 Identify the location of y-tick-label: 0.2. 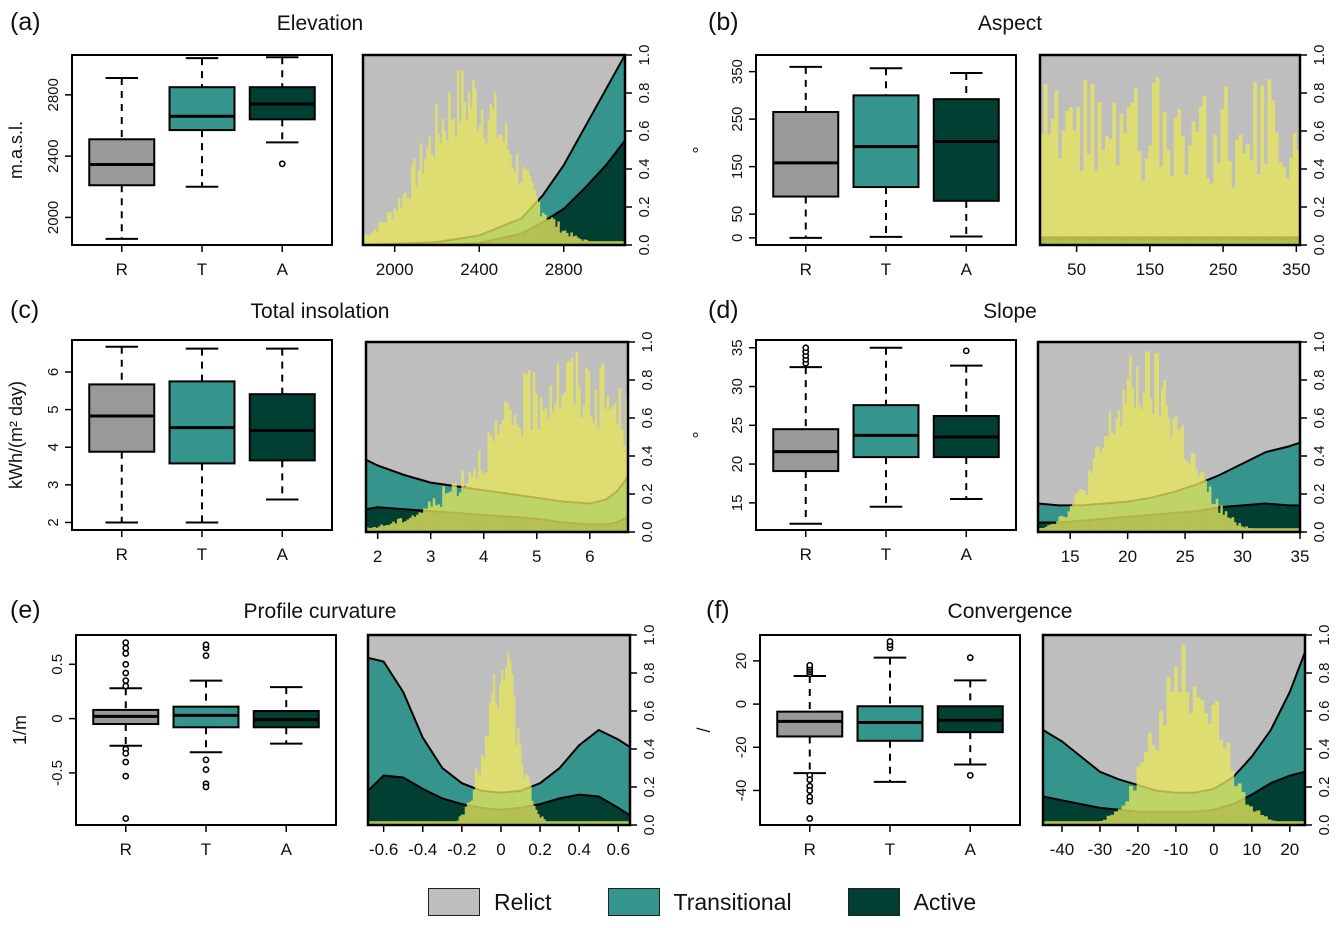
(647, 494).